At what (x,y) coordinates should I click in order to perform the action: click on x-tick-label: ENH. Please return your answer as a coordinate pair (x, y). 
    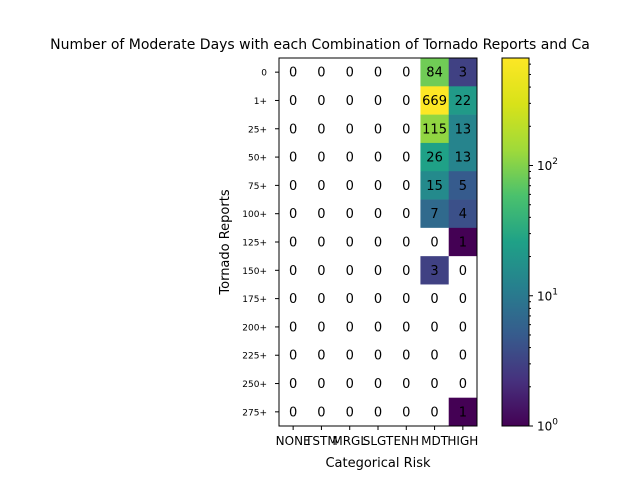
    Looking at the image, I should click on (406, 441).